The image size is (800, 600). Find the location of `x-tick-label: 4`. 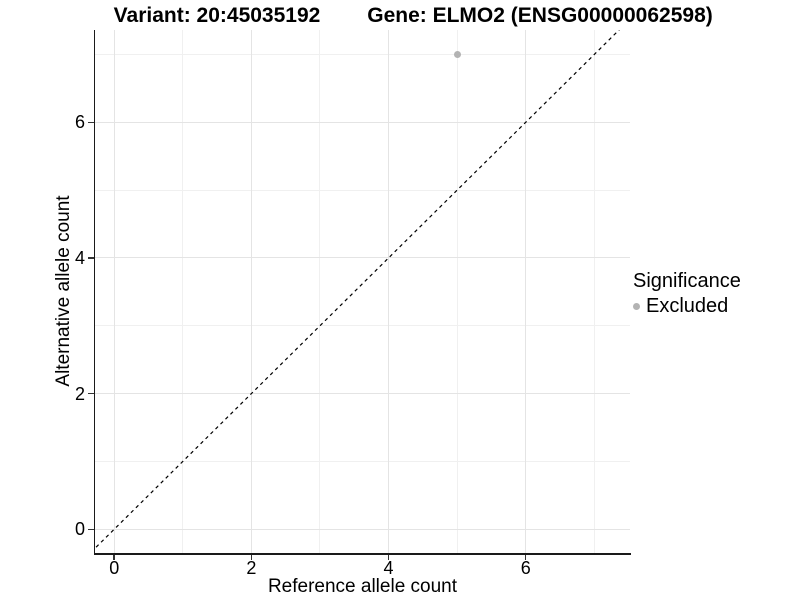

x-tick-label: 4 is located at coordinates (388, 568).